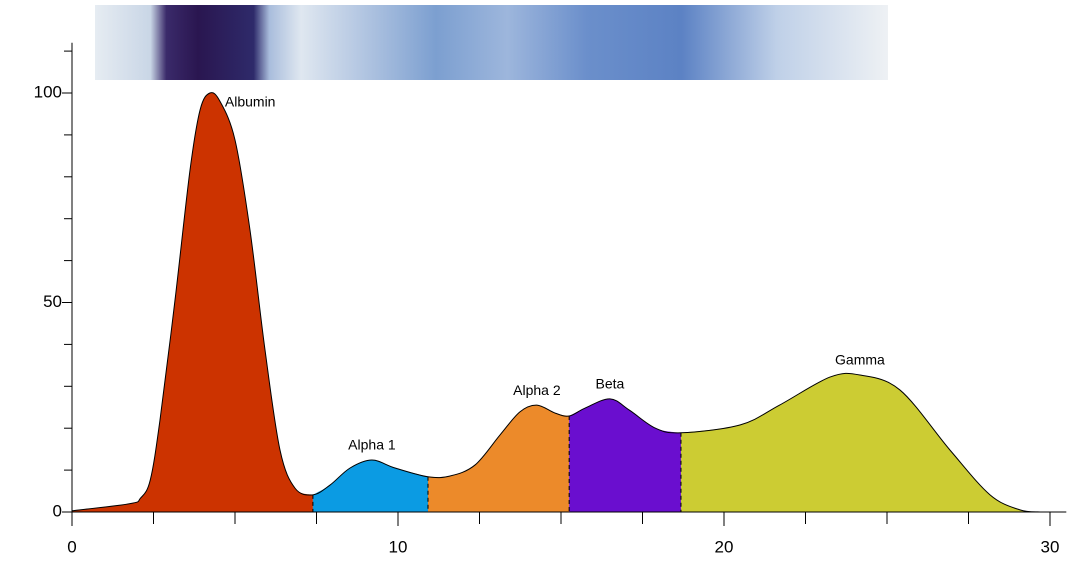  Describe the element at coordinates (724, 546) in the screenshot. I see `x-tick-label: 20` at that location.